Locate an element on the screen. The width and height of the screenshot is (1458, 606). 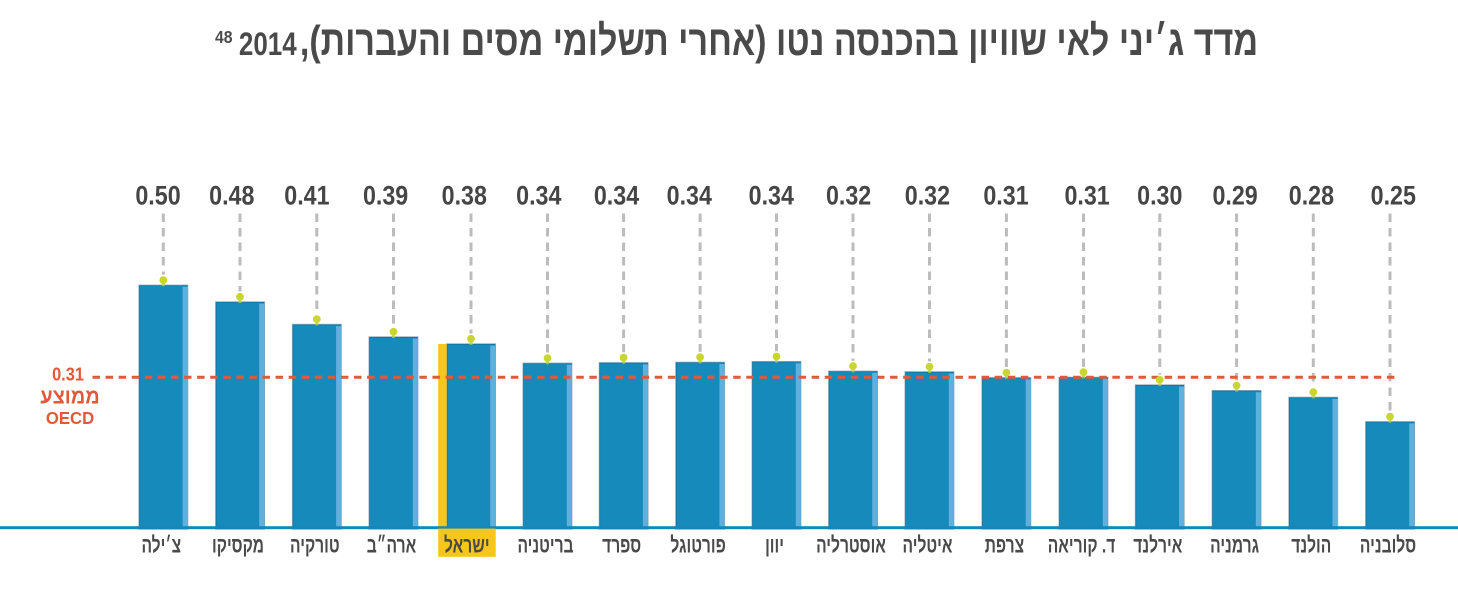
svg-text: 0.25 is located at coordinates (1393, 196).